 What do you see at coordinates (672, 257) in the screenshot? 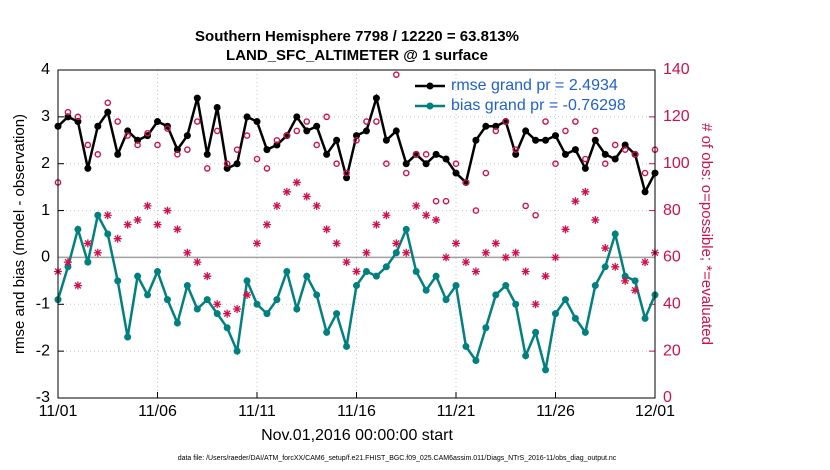
I see `y2-tick-label: 60` at bounding box center [672, 257].